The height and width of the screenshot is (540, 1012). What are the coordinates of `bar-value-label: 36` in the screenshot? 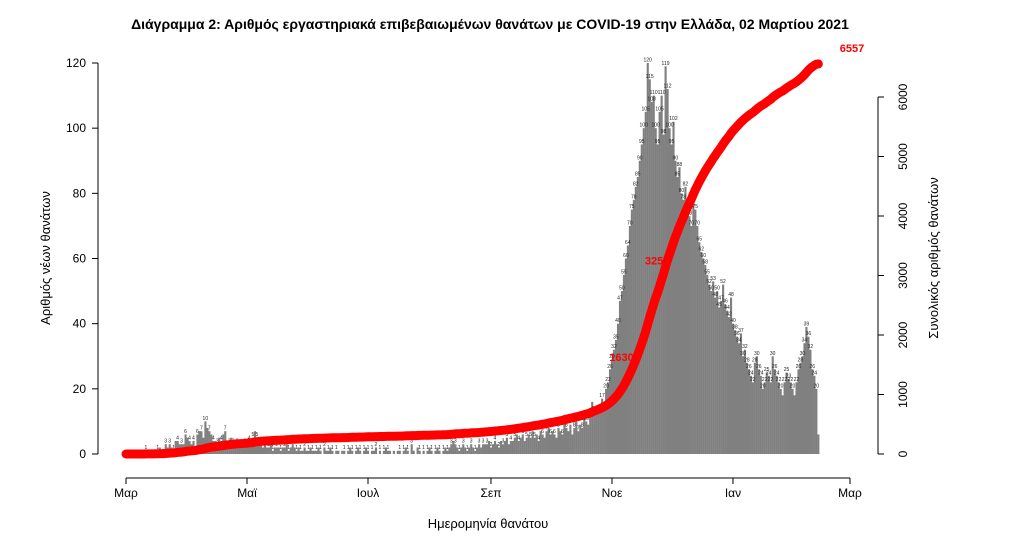 It's located at (809, 334).